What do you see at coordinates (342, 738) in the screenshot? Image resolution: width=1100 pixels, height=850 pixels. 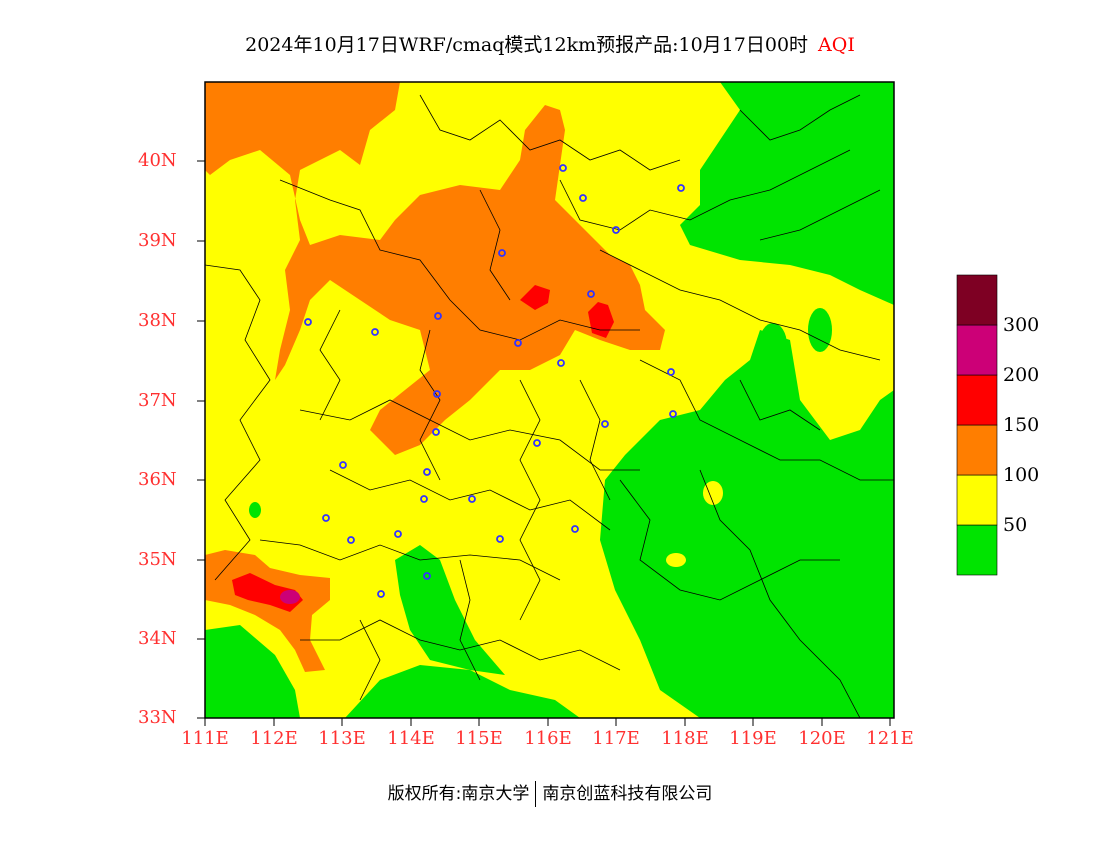 I see `lon-label: 113E` at bounding box center [342, 738].